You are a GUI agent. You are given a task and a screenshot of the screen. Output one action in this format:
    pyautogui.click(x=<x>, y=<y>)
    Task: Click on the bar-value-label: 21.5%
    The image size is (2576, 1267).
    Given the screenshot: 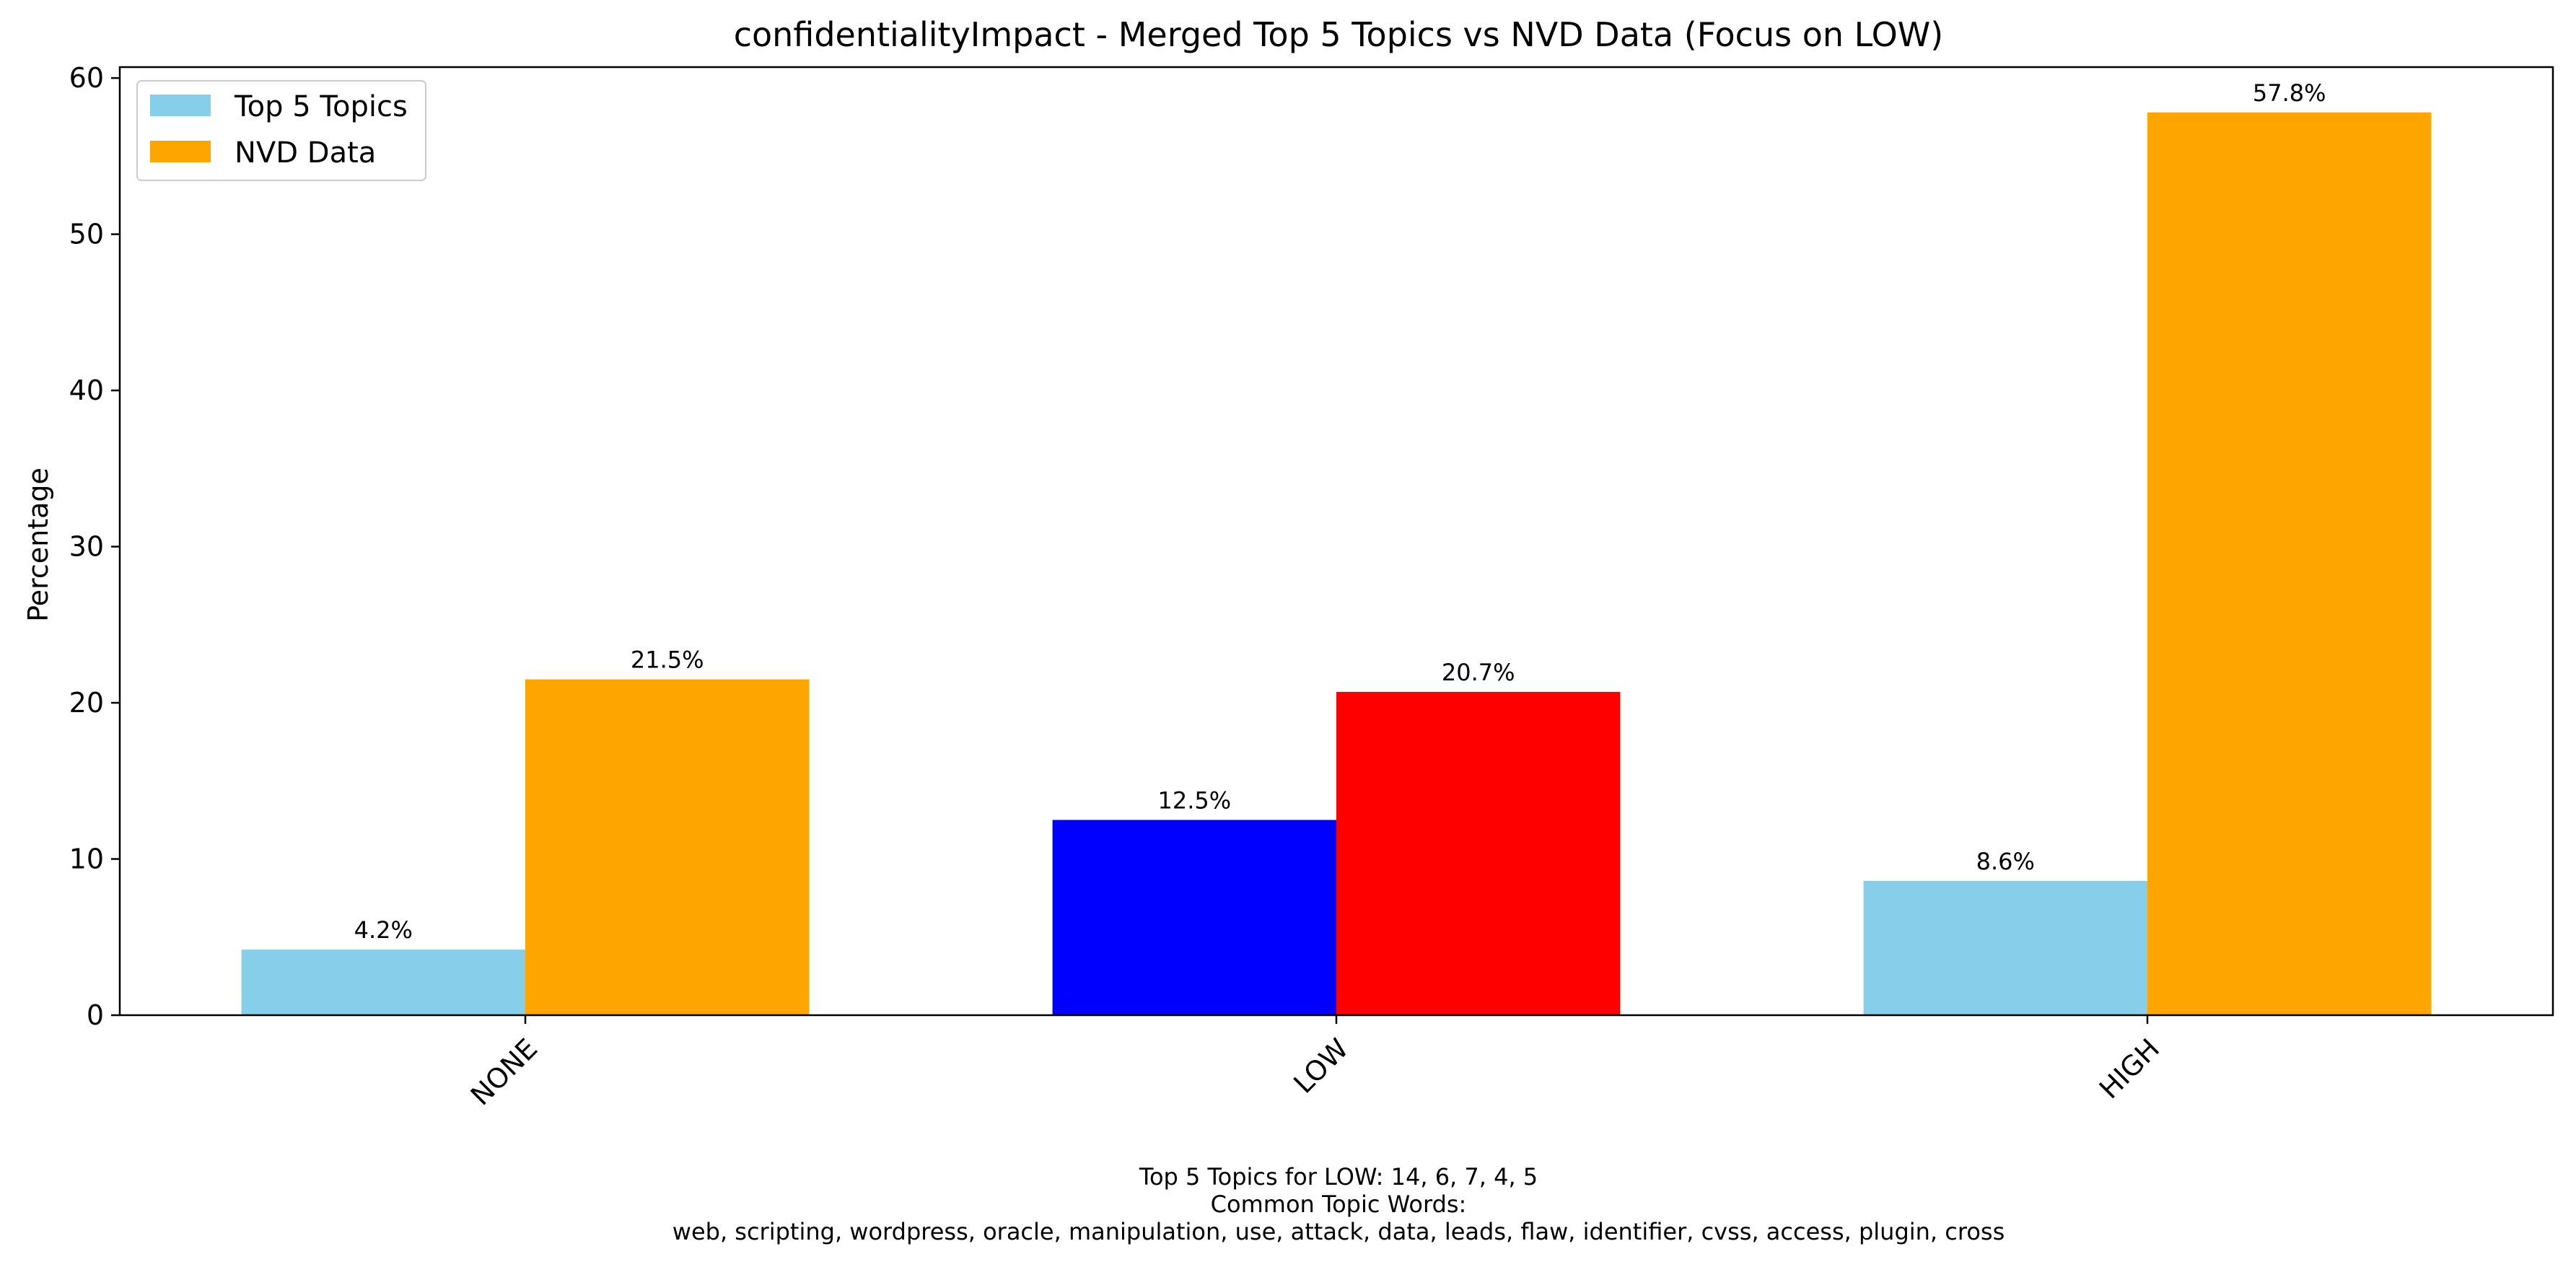 What is the action you would take?
    pyautogui.click(x=667, y=660)
    